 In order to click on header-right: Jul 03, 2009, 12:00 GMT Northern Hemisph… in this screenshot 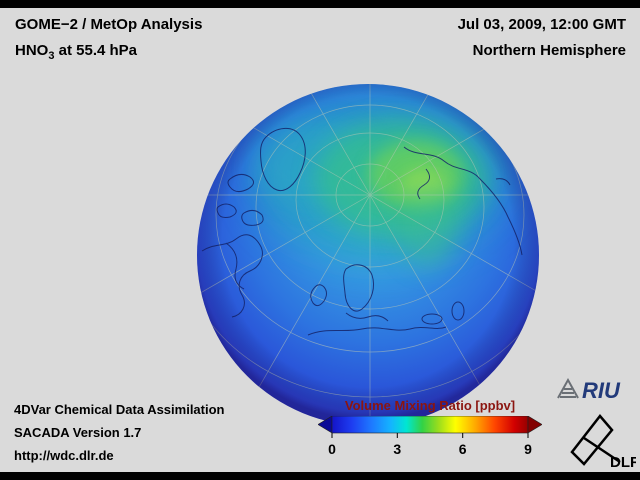, I will do `click(542, 38)`.